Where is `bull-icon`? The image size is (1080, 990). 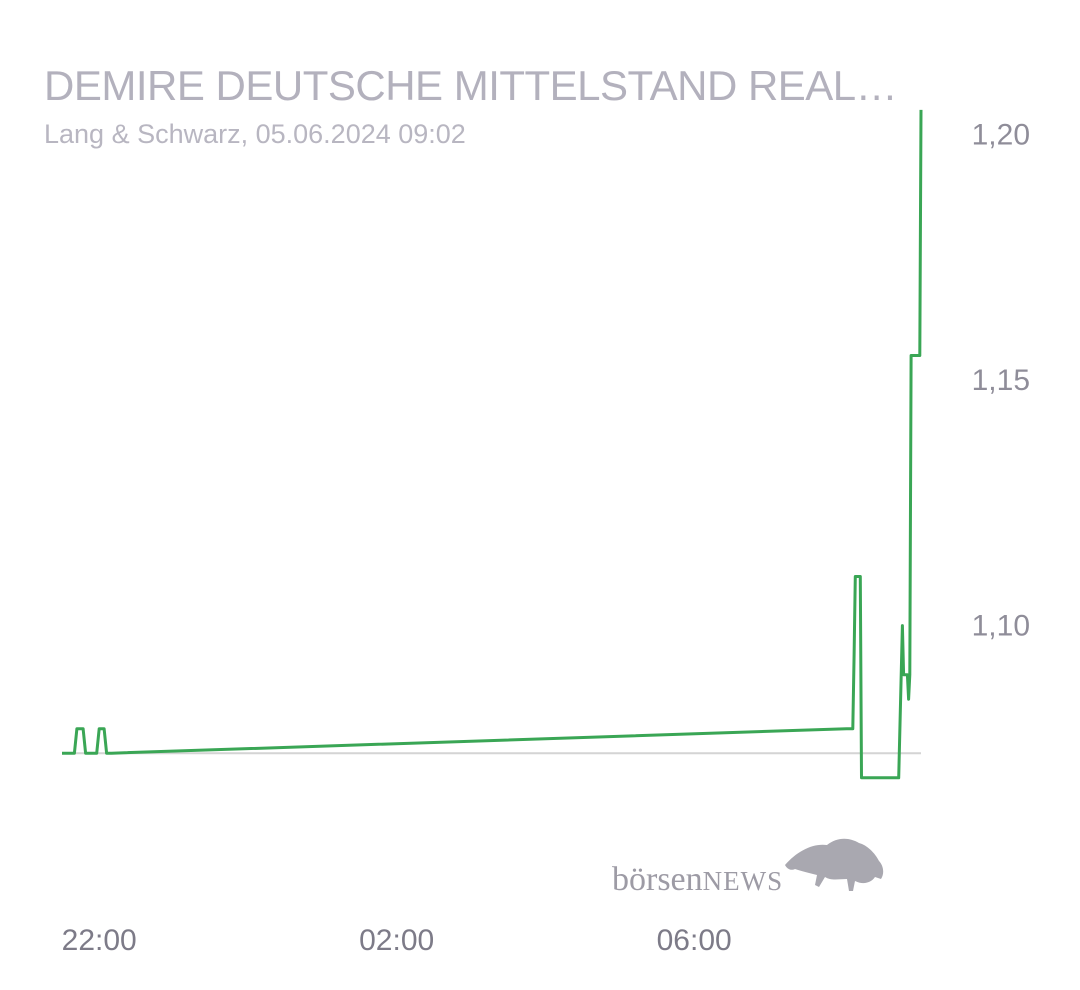 bull-icon is located at coordinates (834, 864).